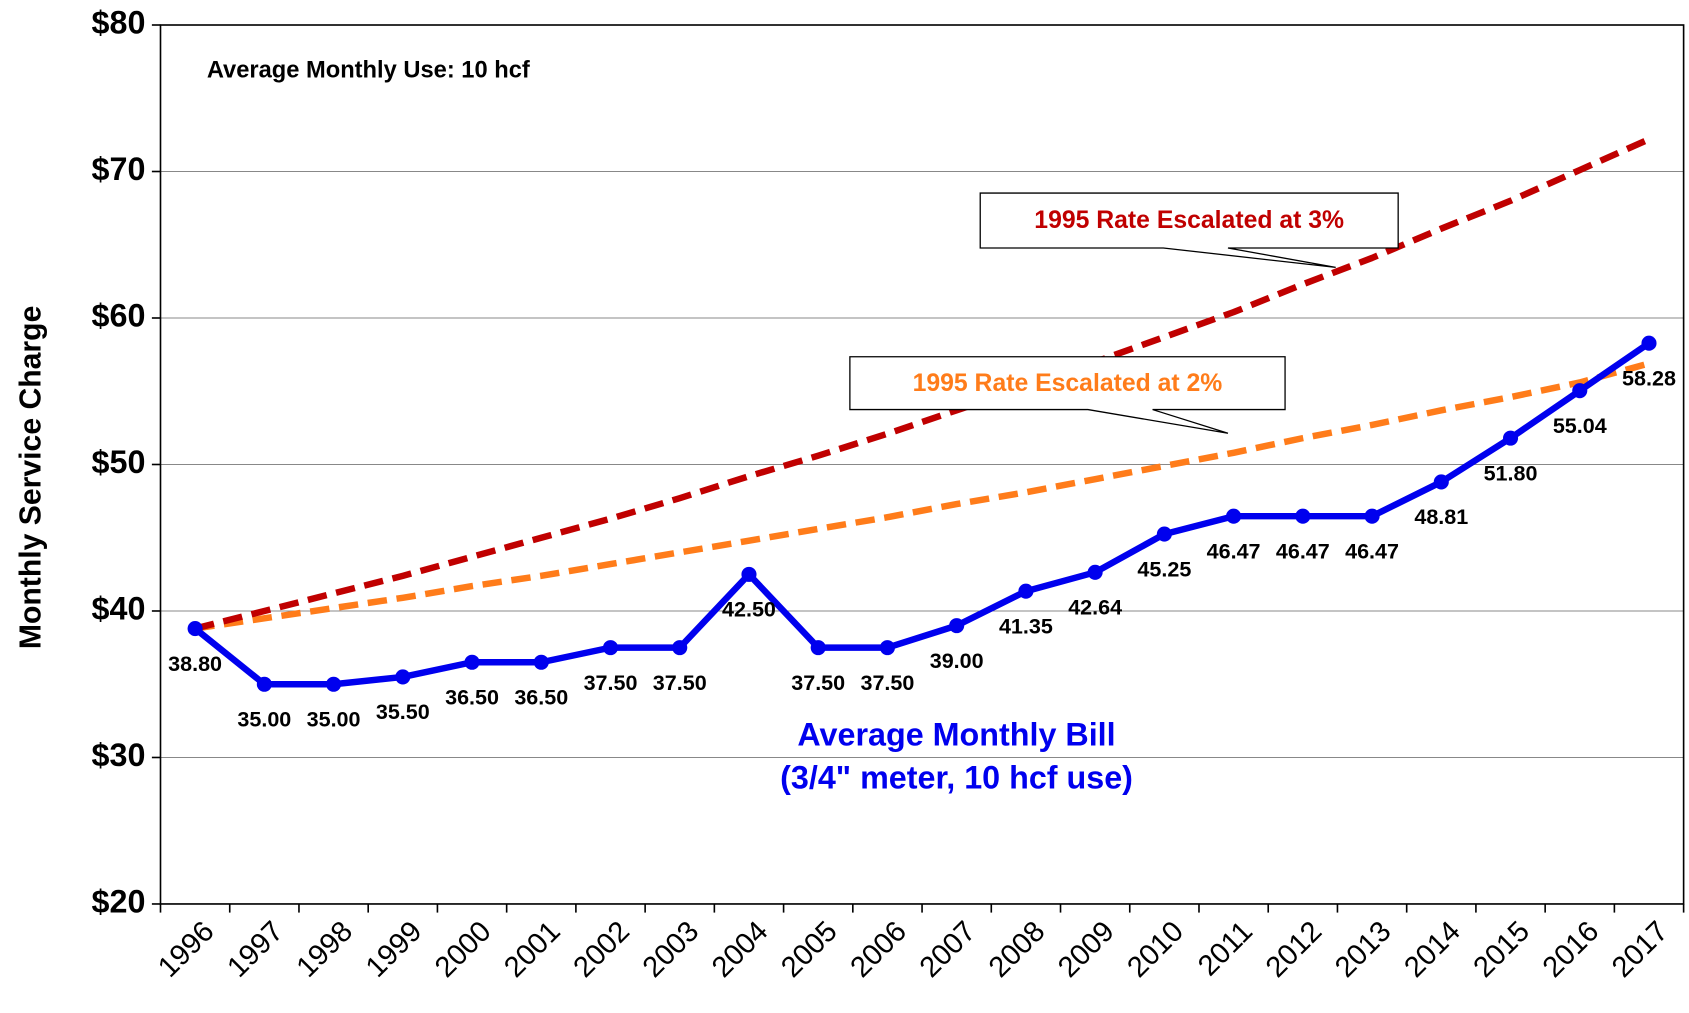  What do you see at coordinates (1511, 473) in the screenshot?
I see `data-label: 51.80` at bounding box center [1511, 473].